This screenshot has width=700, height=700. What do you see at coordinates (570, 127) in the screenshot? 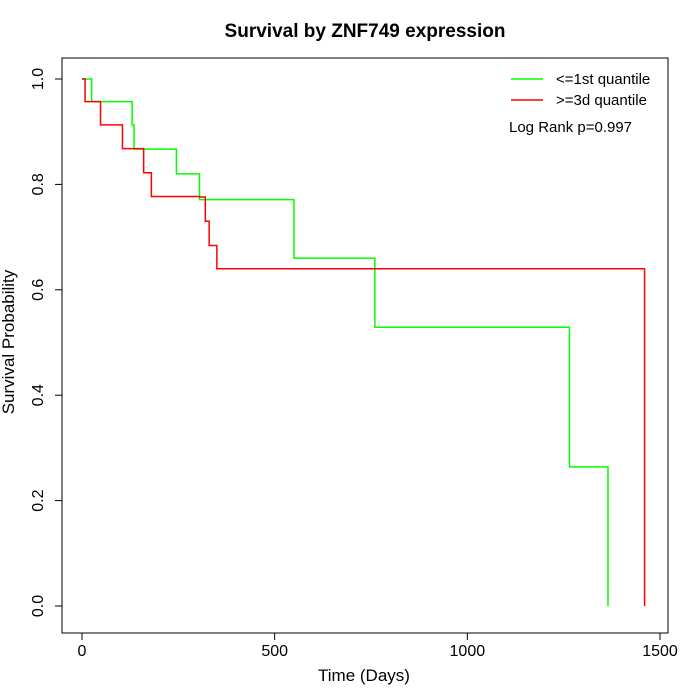
I see `log-rank-annotation: Log Rank p=0.997` at bounding box center [570, 127].